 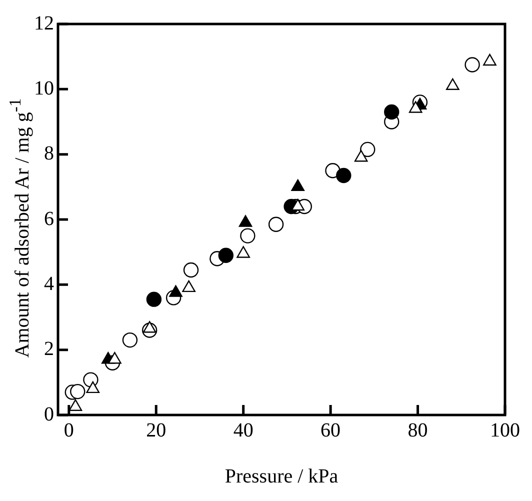 What do you see at coordinates (243, 430) in the screenshot?
I see `x-tick-label: 40` at bounding box center [243, 430].